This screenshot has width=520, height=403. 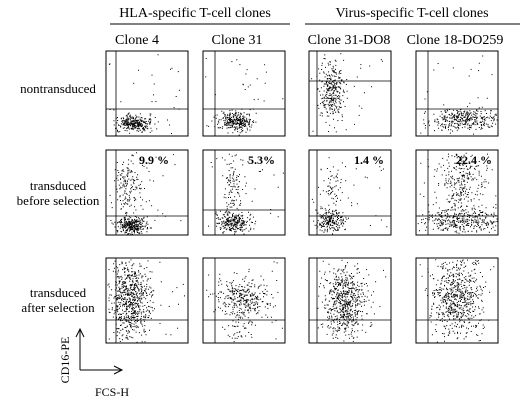 What do you see at coordinates (137, 40) in the screenshot?
I see `column-header-clone-4: Clone 4` at bounding box center [137, 40].